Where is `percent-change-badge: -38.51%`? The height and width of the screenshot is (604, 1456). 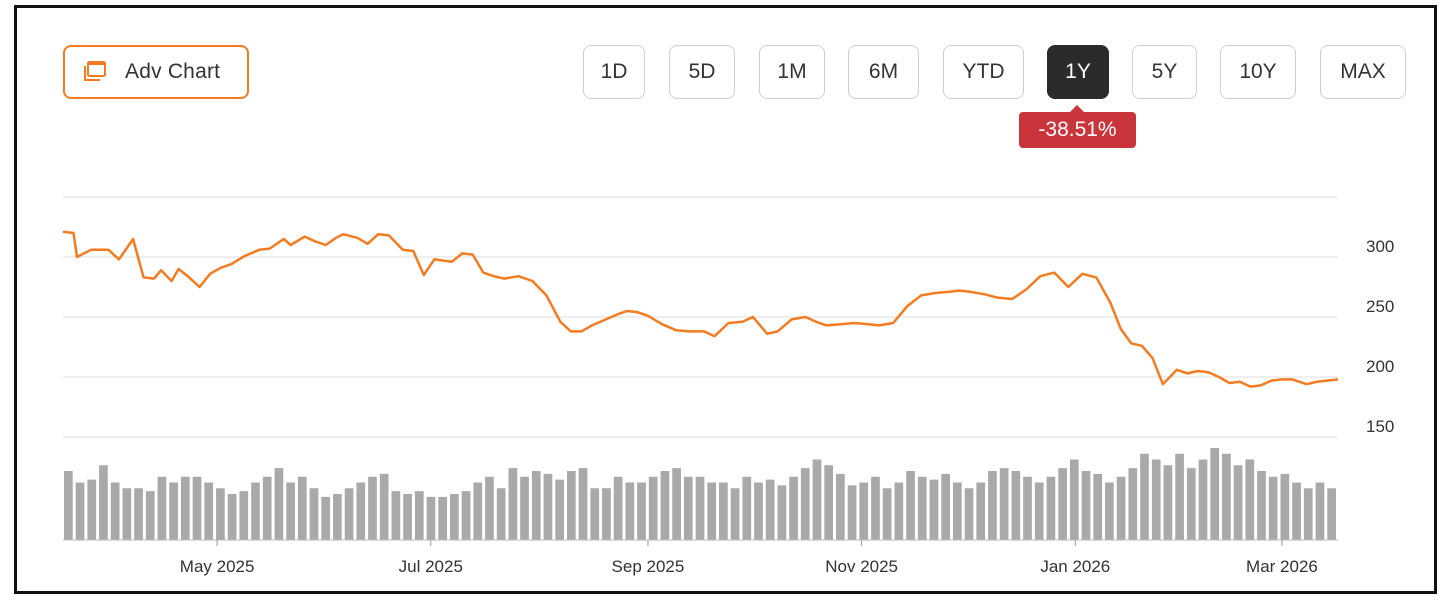 percent-change-badge: -38.51% is located at coordinates (1077, 126).